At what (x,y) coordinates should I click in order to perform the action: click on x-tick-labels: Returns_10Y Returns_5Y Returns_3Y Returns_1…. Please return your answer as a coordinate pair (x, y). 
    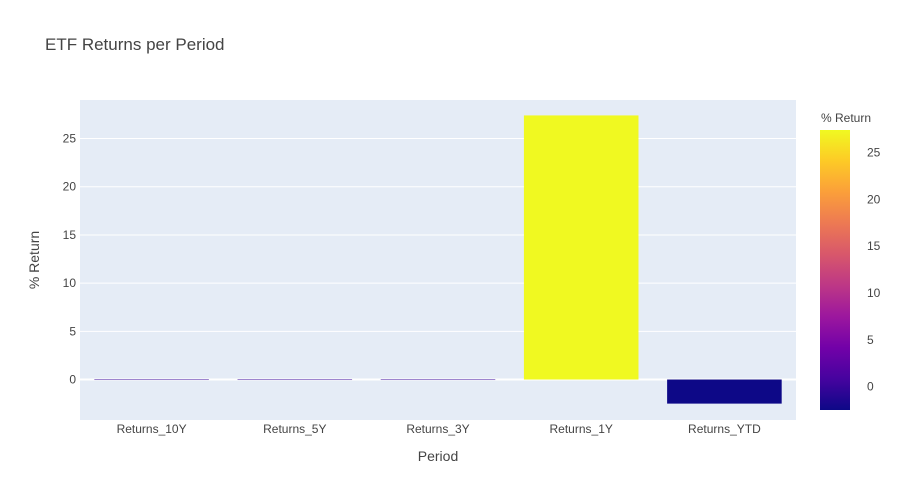
    Looking at the image, I should click on (439, 429).